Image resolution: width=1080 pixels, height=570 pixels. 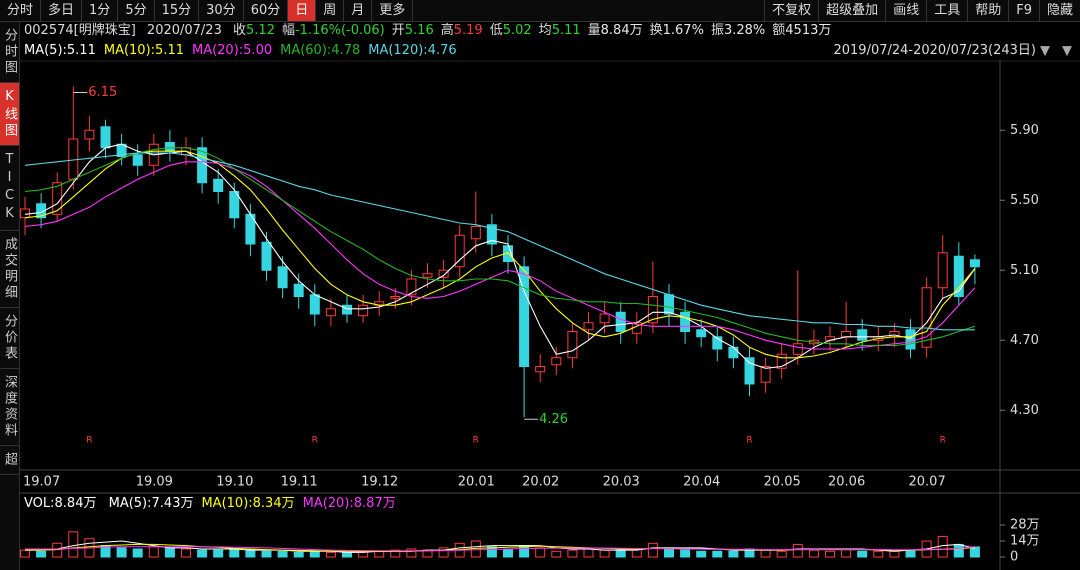 I want to click on toolbar: 分时 多日 1分 5分 15分 30分 60分日周月更多 不复权 超级叠加 画线 工具 帮助 F9 隐藏, so click(x=540, y=11).